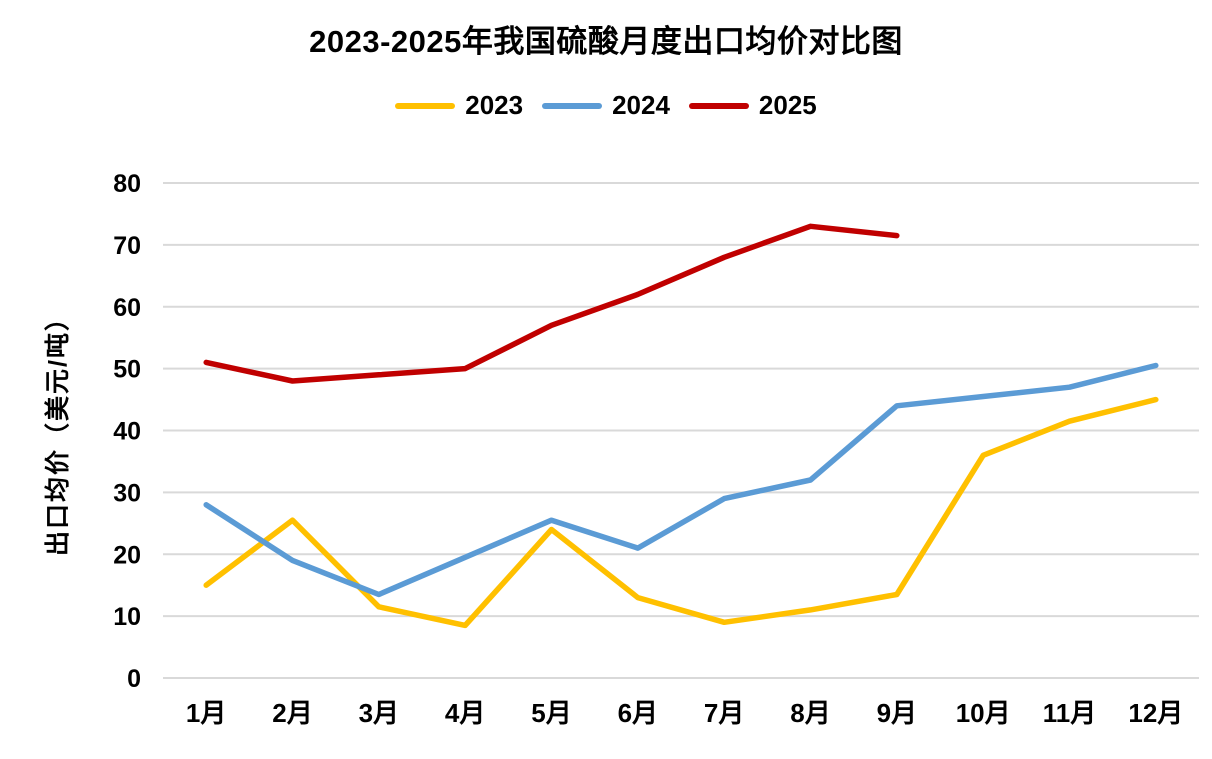 The image size is (1212, 759). I want to click on legend-label-2025: 2025, so click(787, 105).